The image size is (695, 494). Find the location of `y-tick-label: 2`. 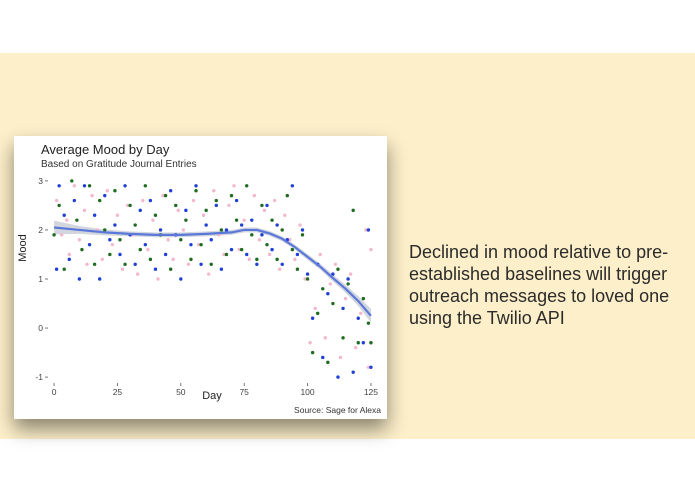

y-tick-label: 2 is located at coordinates (40, 230).